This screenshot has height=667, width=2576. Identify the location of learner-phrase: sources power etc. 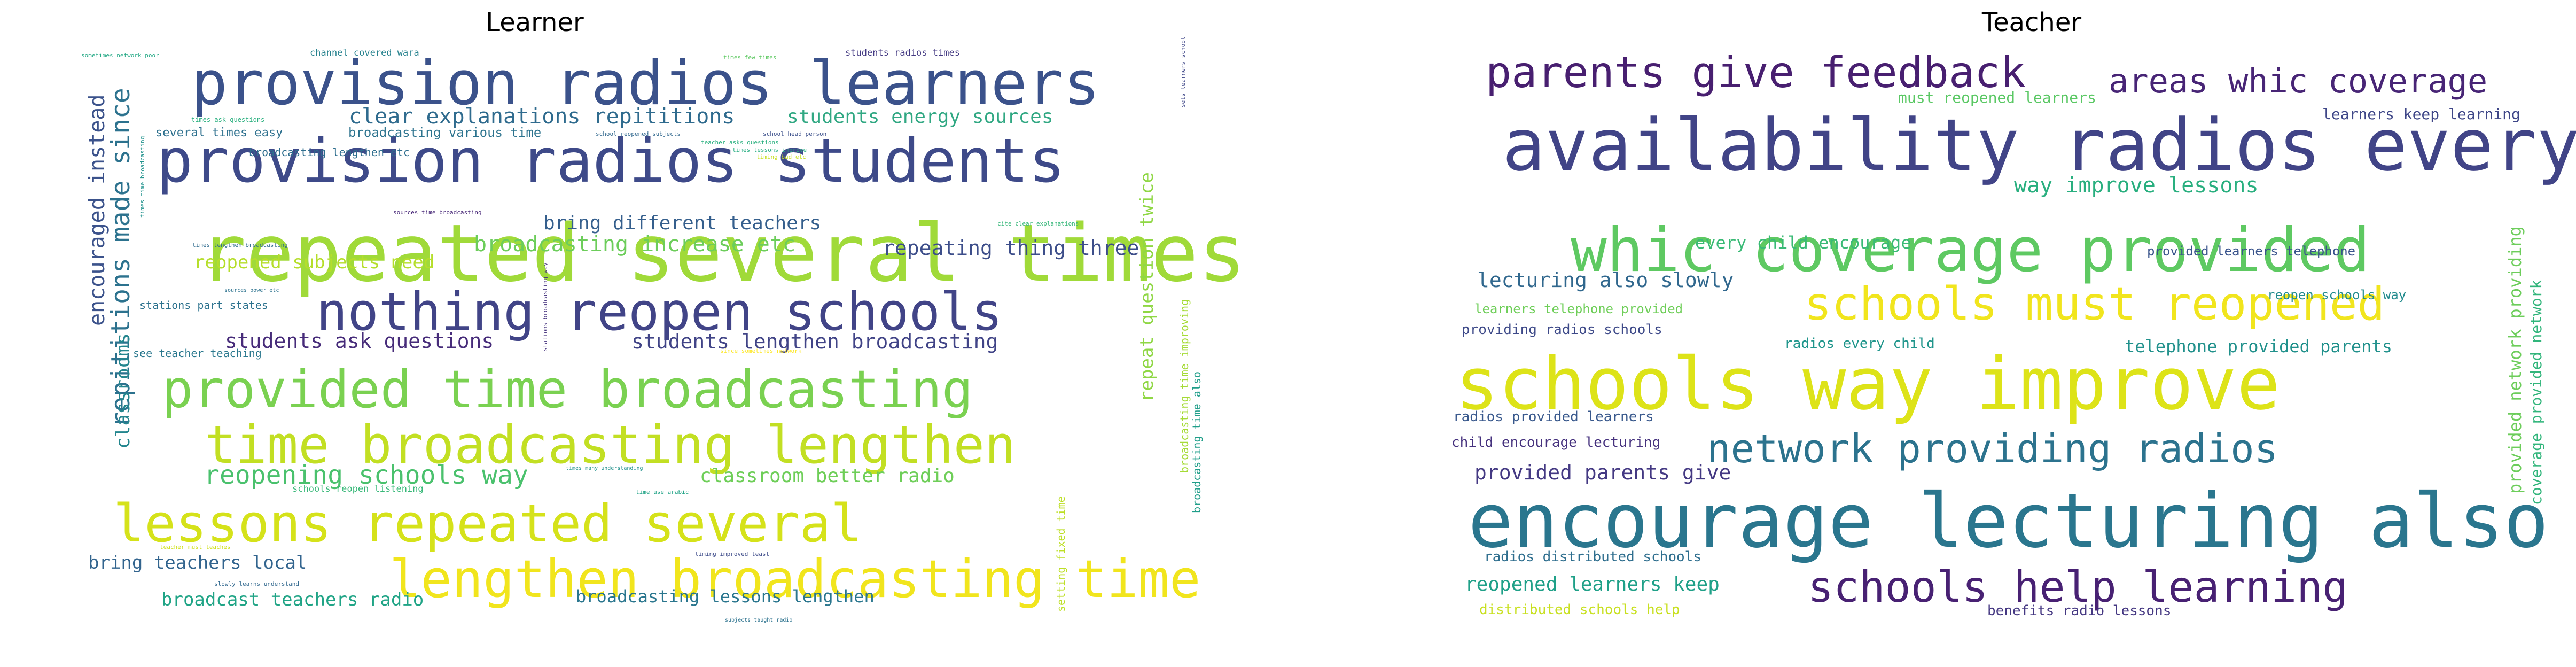
(251, 290).